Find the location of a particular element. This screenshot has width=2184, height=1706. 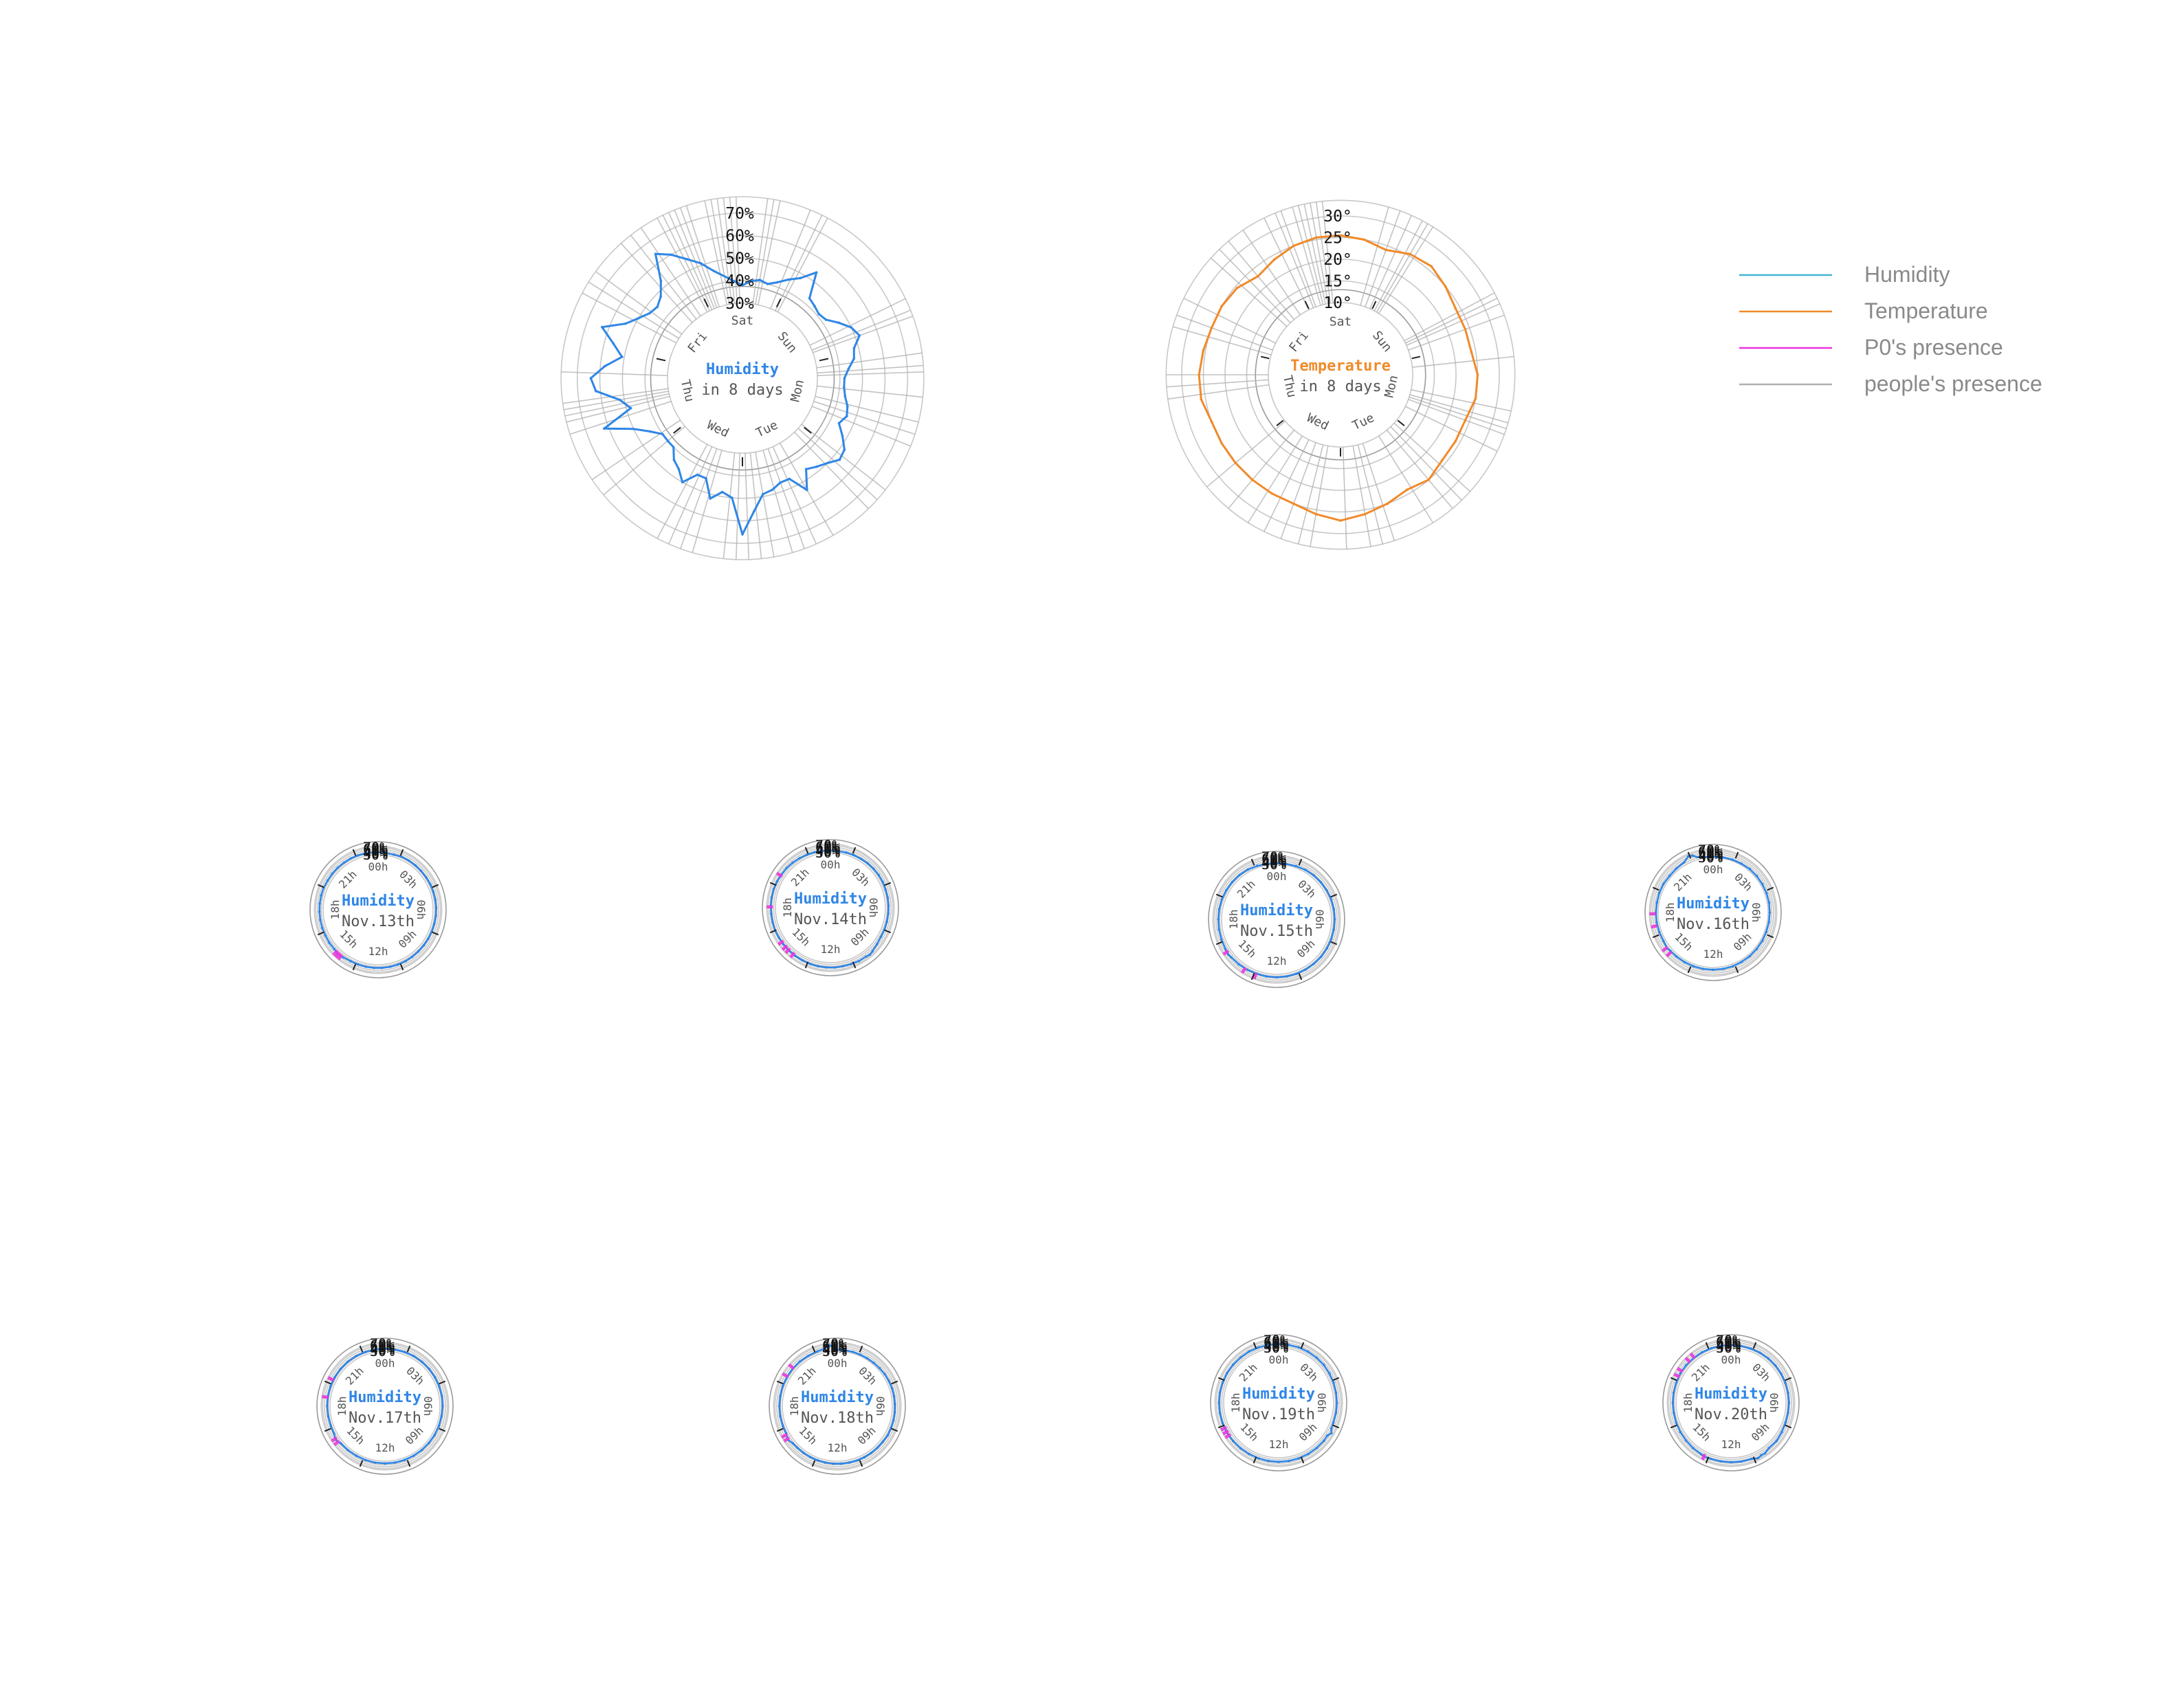

legend-label: Temperature is located at coordinates (1926, 310).